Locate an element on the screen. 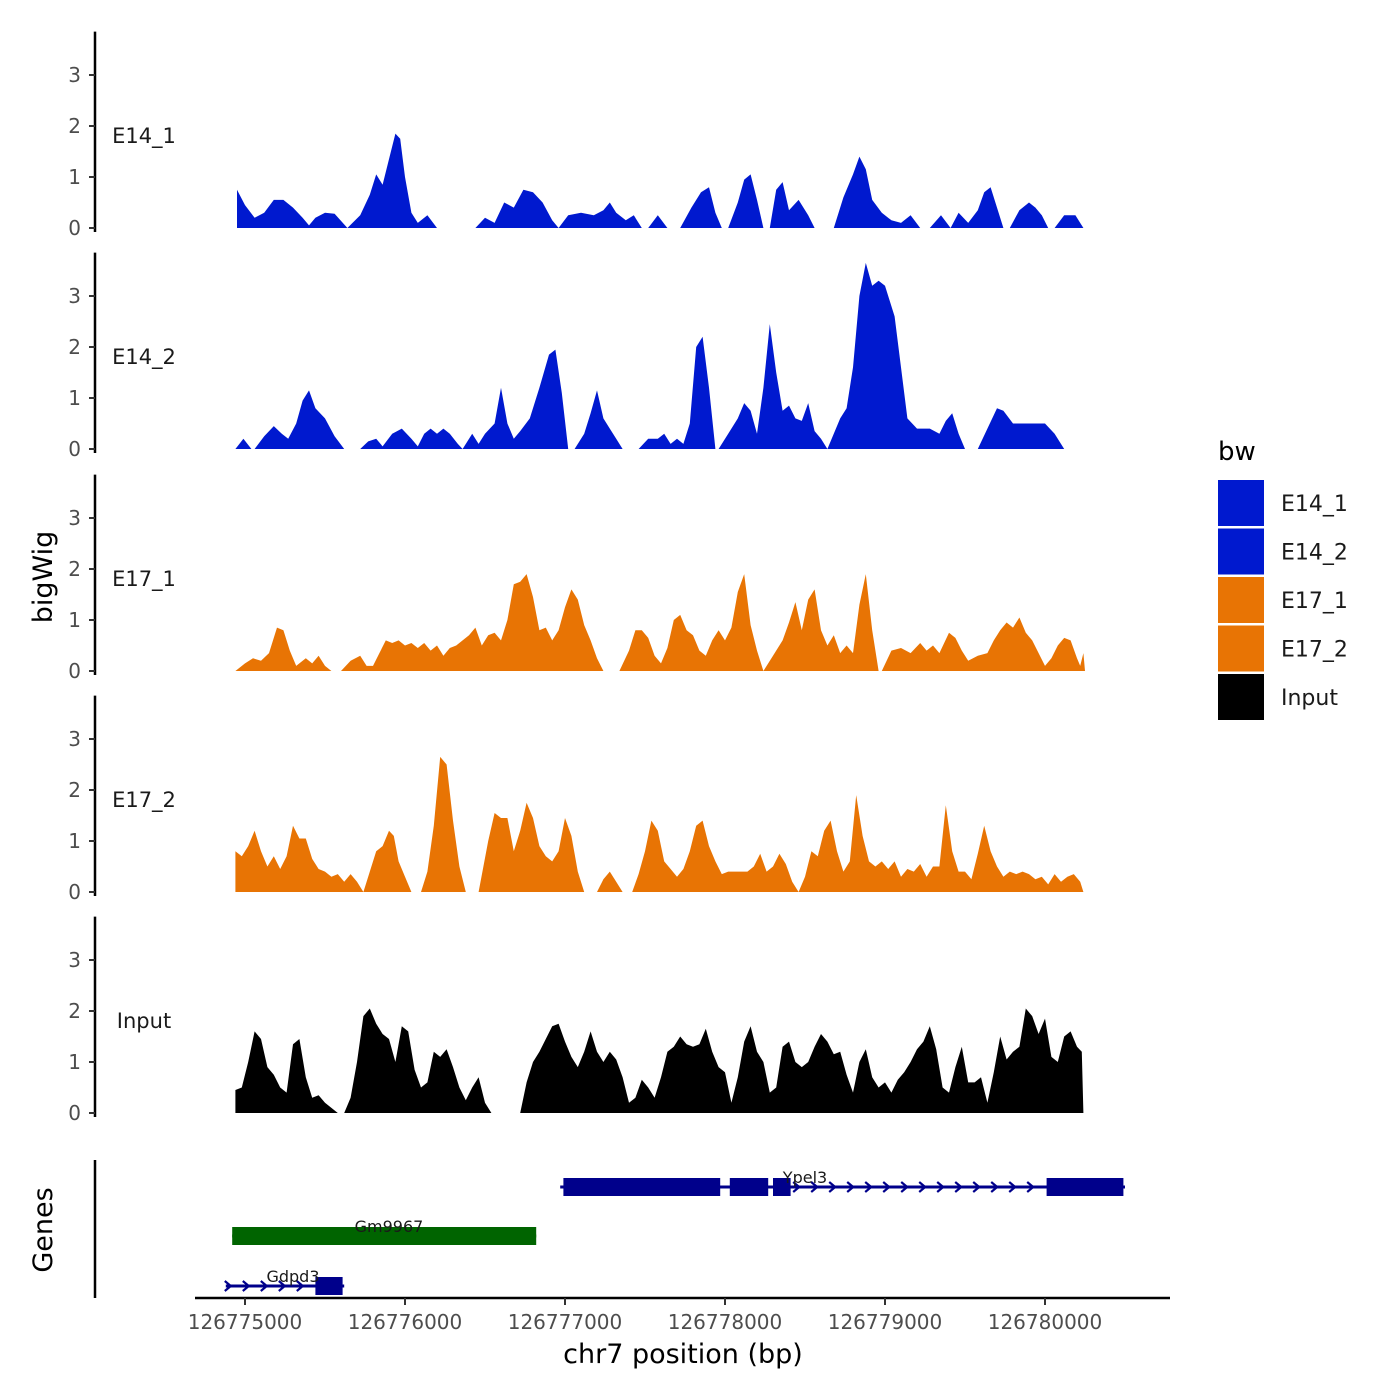 The width and height of the screenshot is (1400, 1400). x-tick-label: 126780000 is located at coordinates (1045, 1322).